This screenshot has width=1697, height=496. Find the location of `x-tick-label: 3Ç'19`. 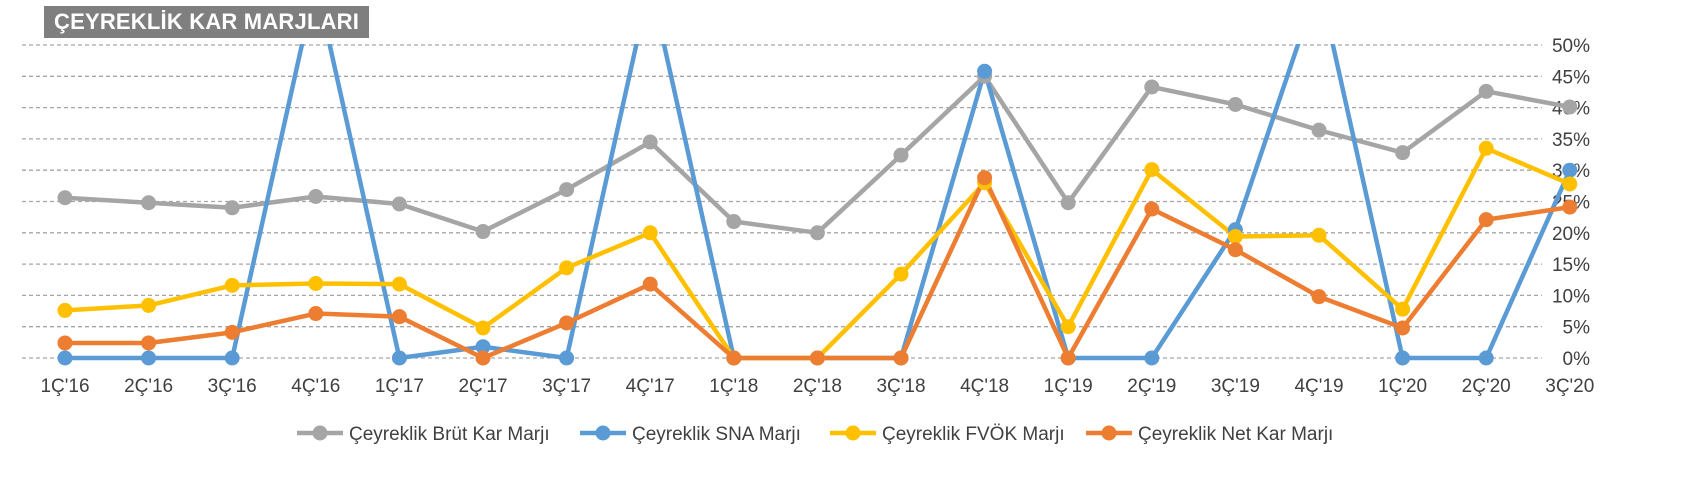

x-tick-label: 3Ç'19 is located at coordinates (1235, 386).